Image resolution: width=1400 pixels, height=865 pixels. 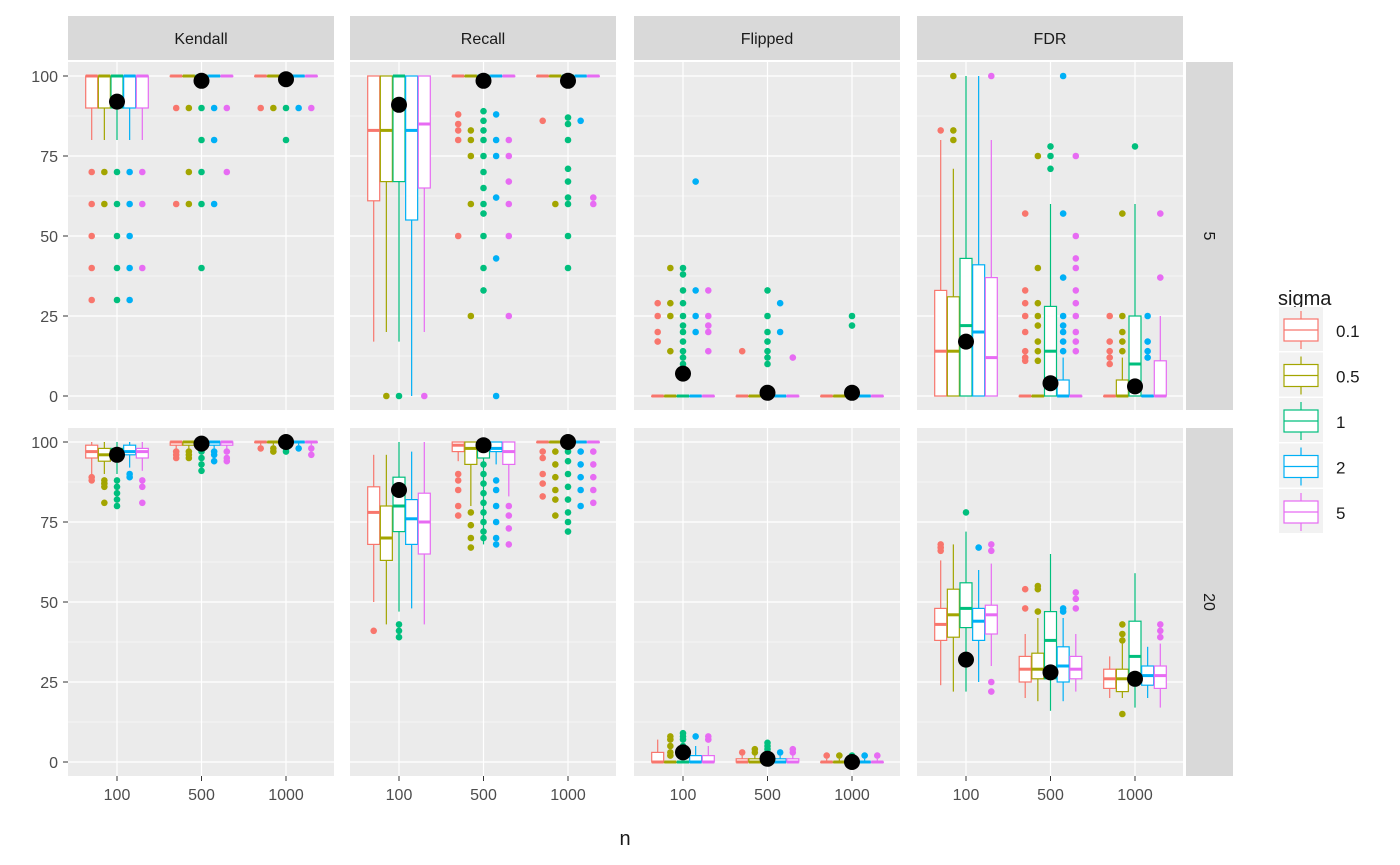 What do you see at coordinates (953, 234) in the screenshot?
I see `box-sigma-0.5` at bounding box center [953, 234].